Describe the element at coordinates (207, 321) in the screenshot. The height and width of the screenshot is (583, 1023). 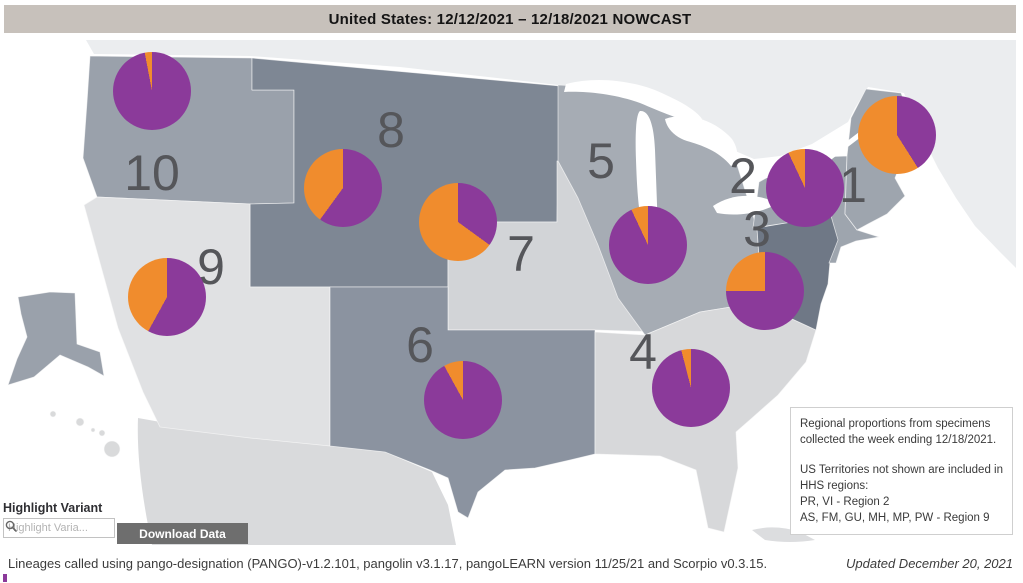
I see `region-9-shape` at that location.